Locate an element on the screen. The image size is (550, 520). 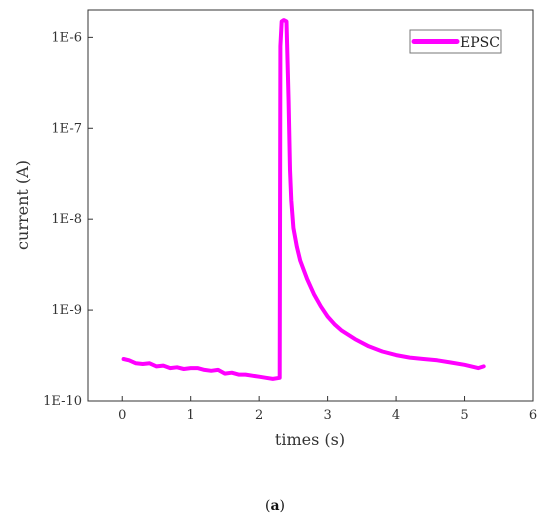
y-axis-ticks: 1E-10 1E-9 1E-8 1E-7 1E-6 is located at coordinates (68, 219).